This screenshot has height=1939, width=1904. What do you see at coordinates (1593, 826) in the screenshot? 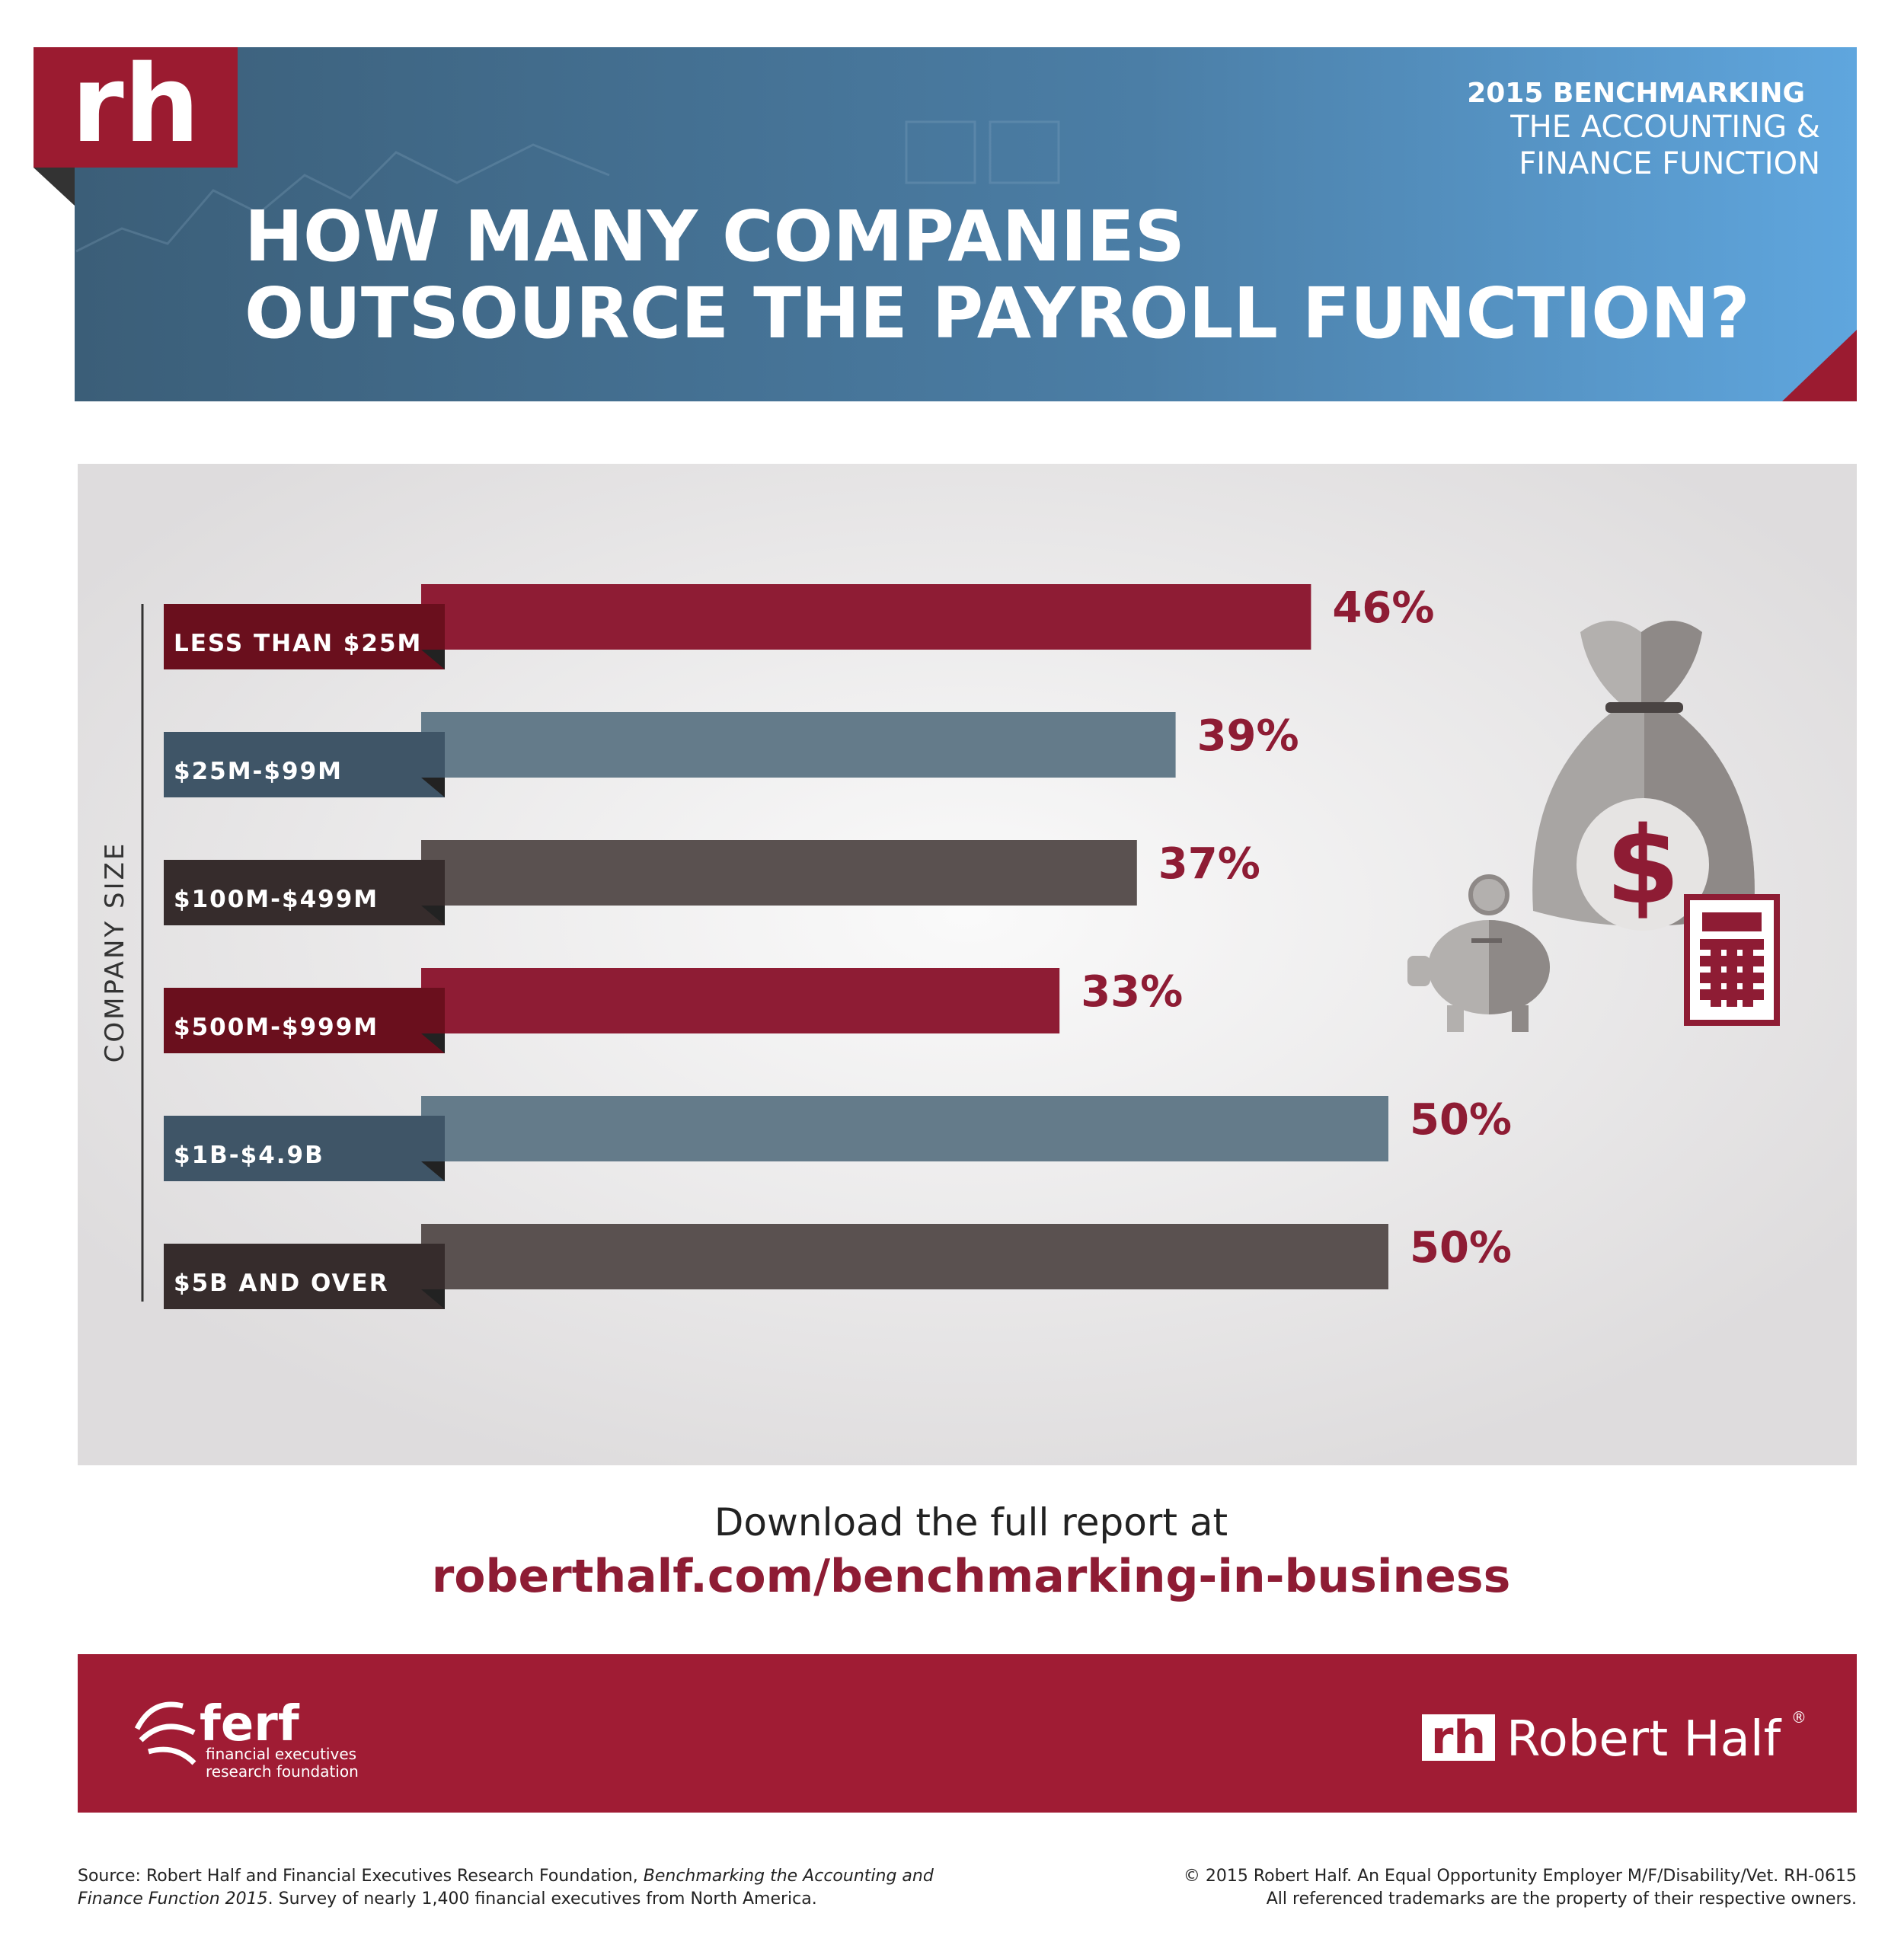
I see `money-icon: $` at bounding box center [1593, 826].